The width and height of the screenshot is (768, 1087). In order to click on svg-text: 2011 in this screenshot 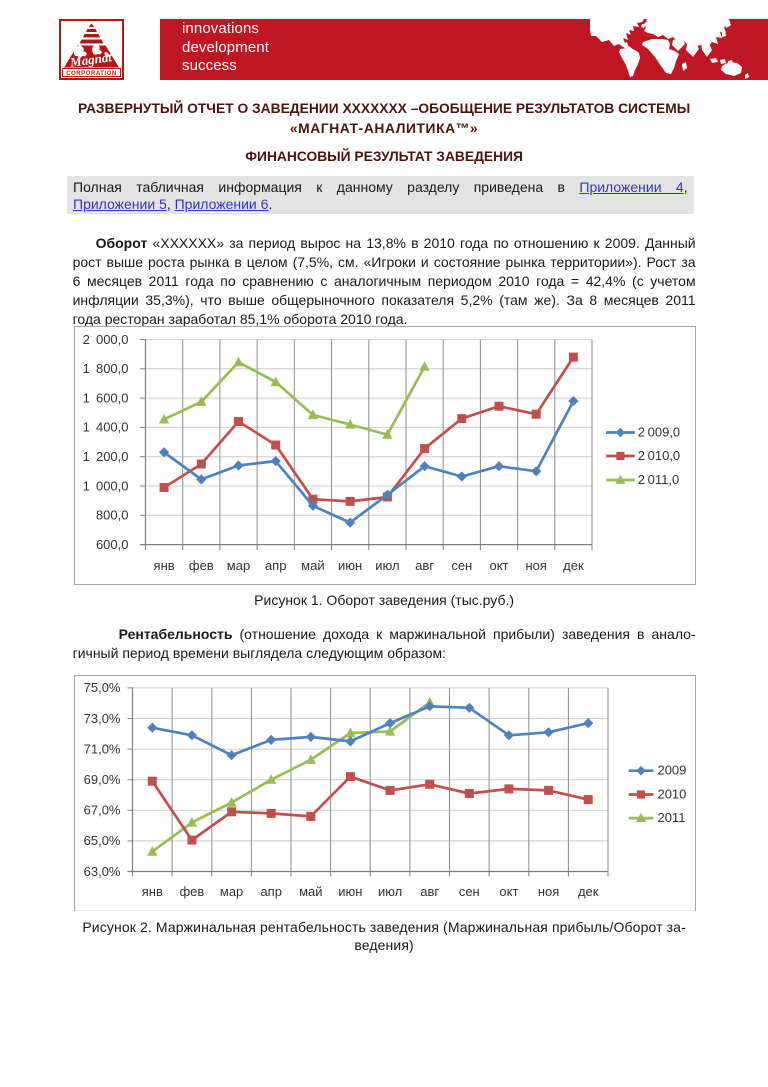, I will do `click(671, 817)`.